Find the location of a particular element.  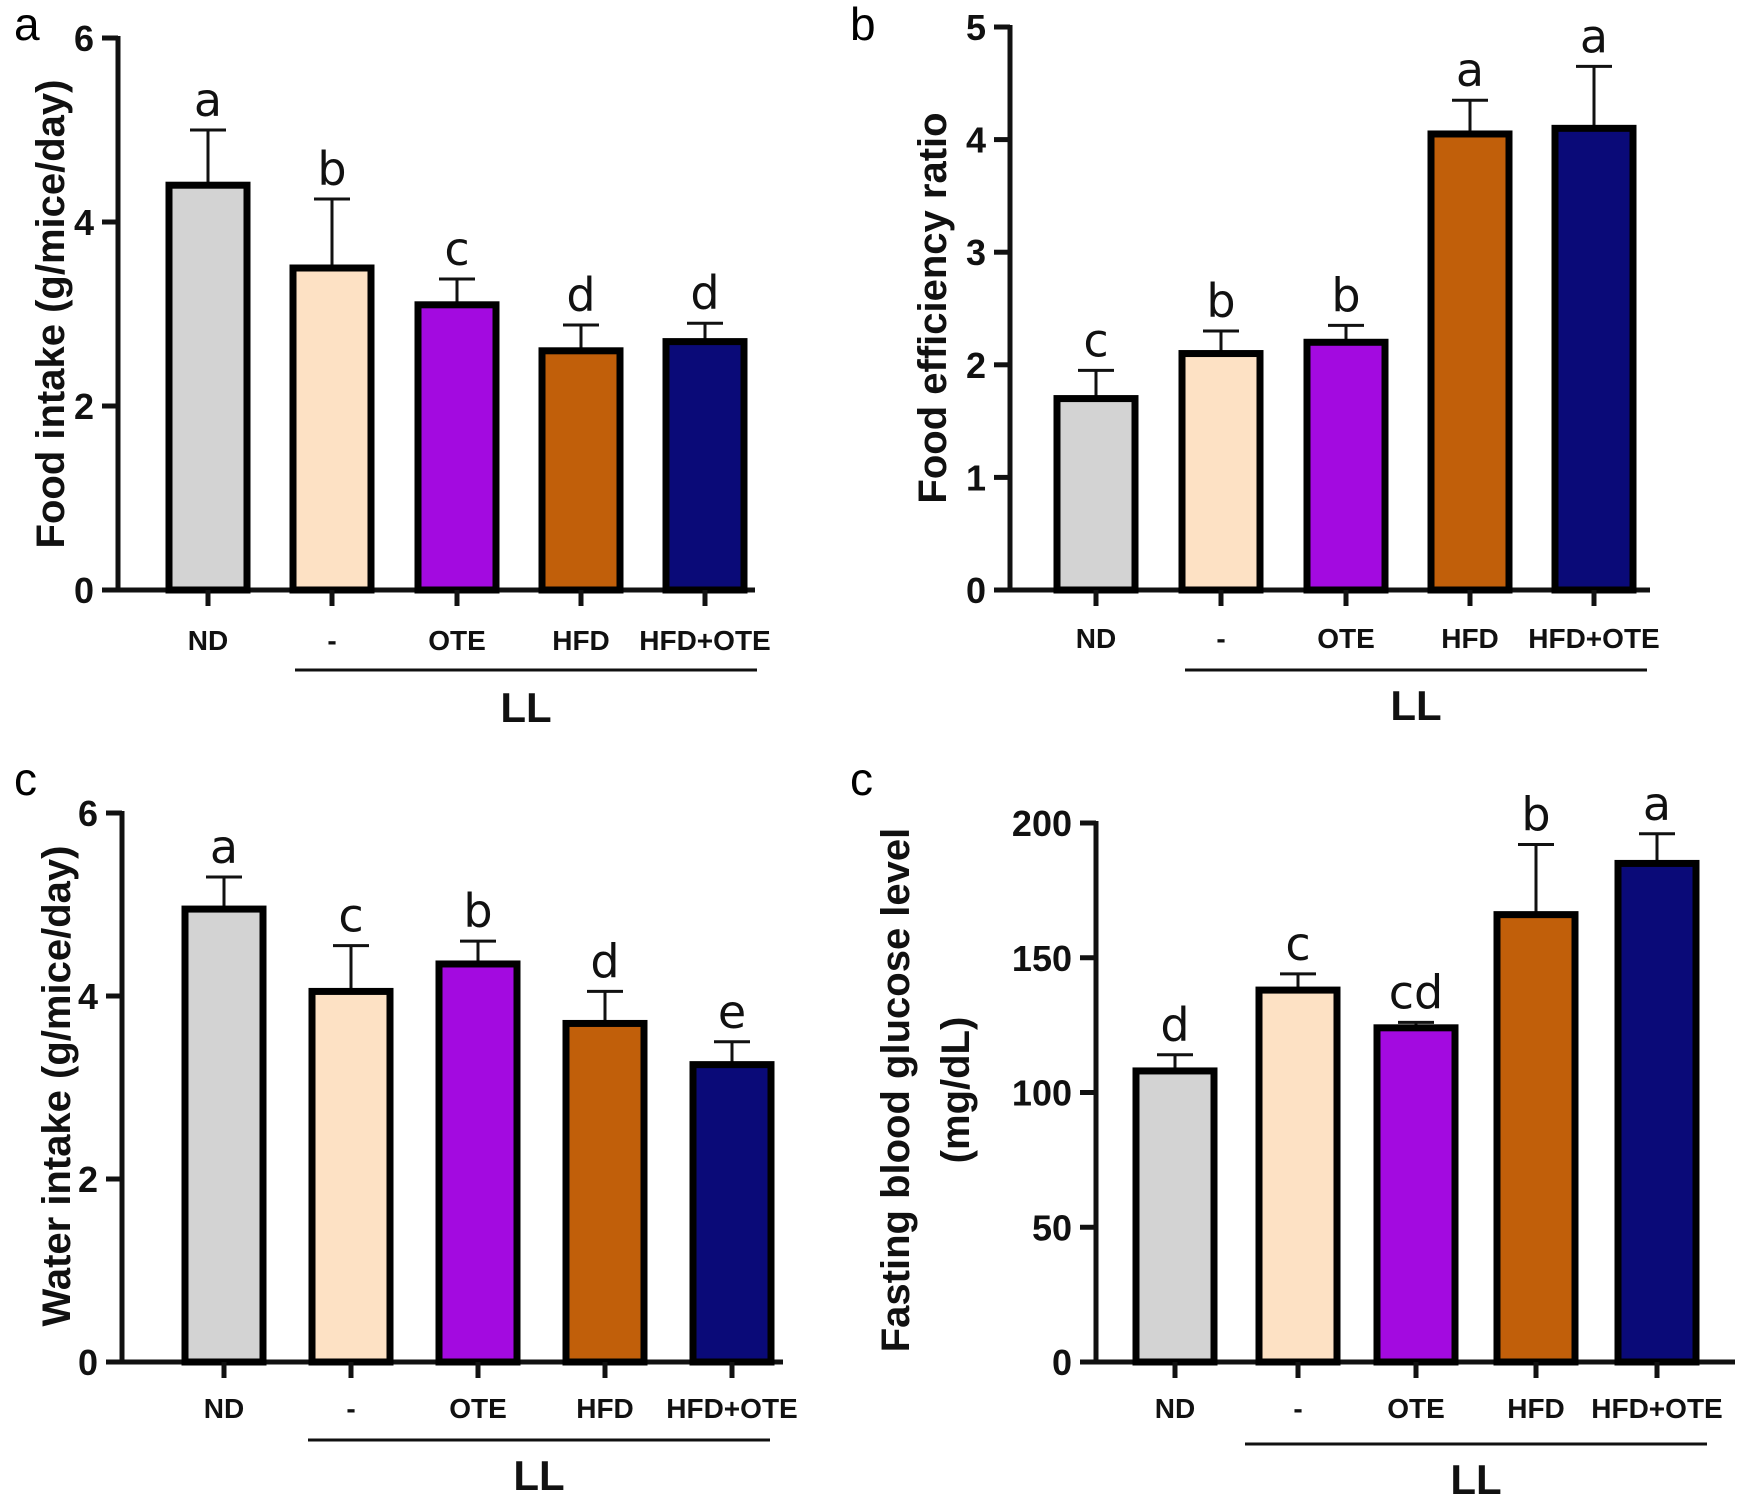

significance-label: e is located at coordinates (732, 1012).